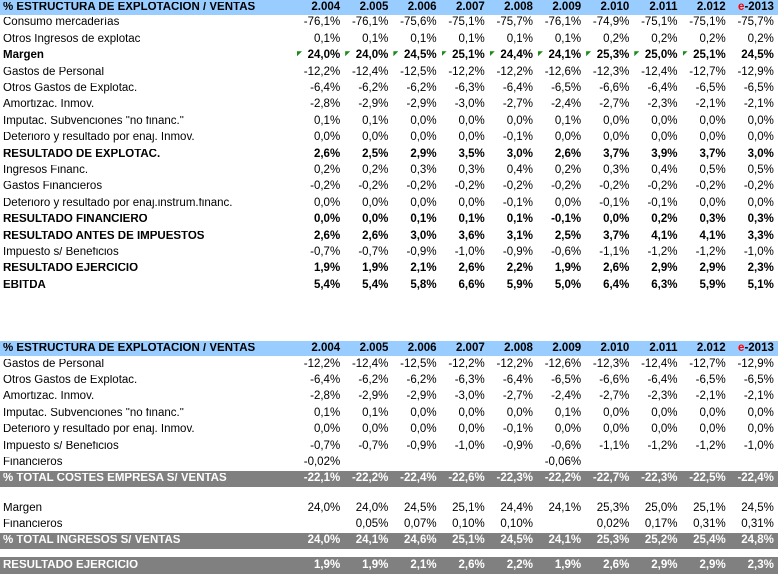 This screenshot has width=778, height=580. I want to click on value-cell: -12,3%, so click(609, 72).